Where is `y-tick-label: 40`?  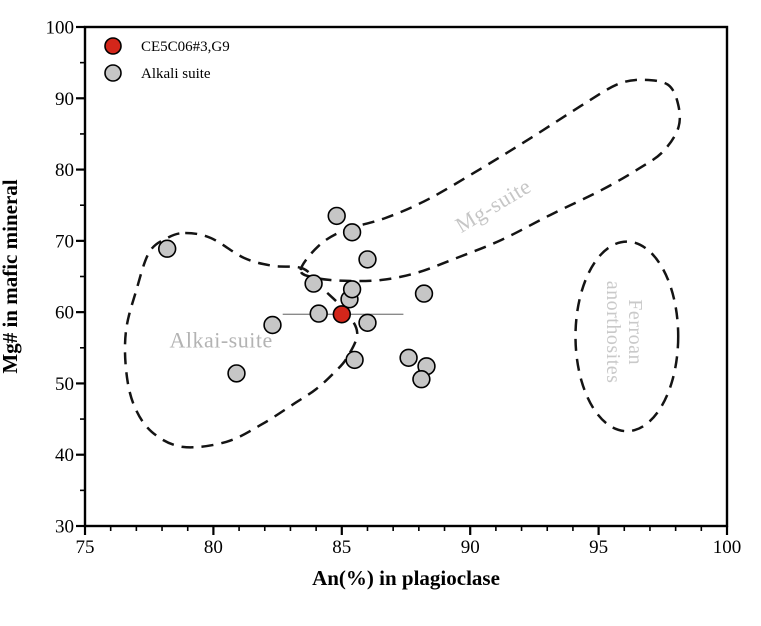 y-tick-label: 40 is located at coordinates (64, 455).